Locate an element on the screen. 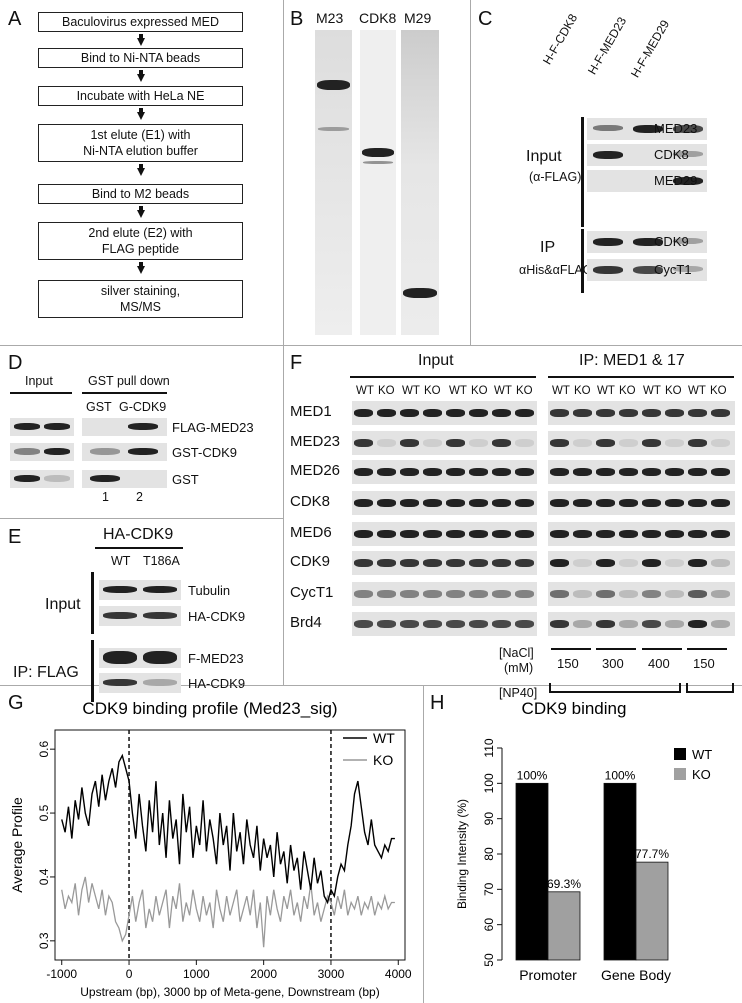 The height and width of the screenshot is (1003, 742). divider-de is located at coordinates (141, 518).